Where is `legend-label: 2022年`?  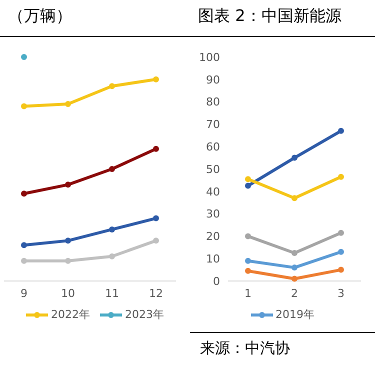 legend-label: 2022年 is located at coordinates (70, 314).